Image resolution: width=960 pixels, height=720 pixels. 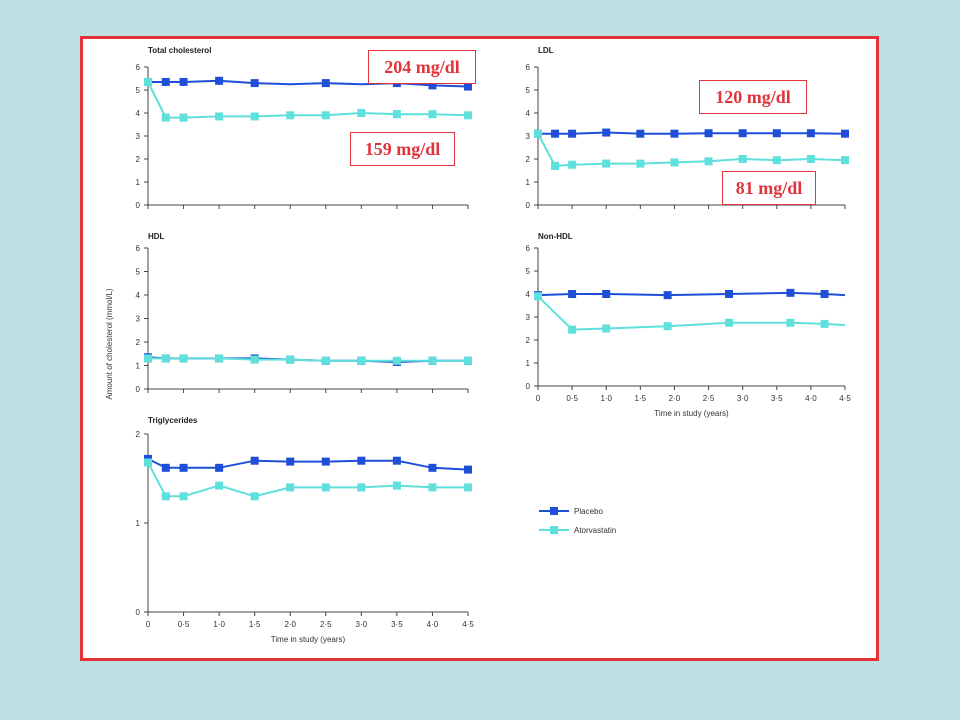 What do you see at coordinates (402, 149) in the screenshot?
I see `callout-total-atorvastatin: 159 mg/dl` at bounding box center [402, 149].